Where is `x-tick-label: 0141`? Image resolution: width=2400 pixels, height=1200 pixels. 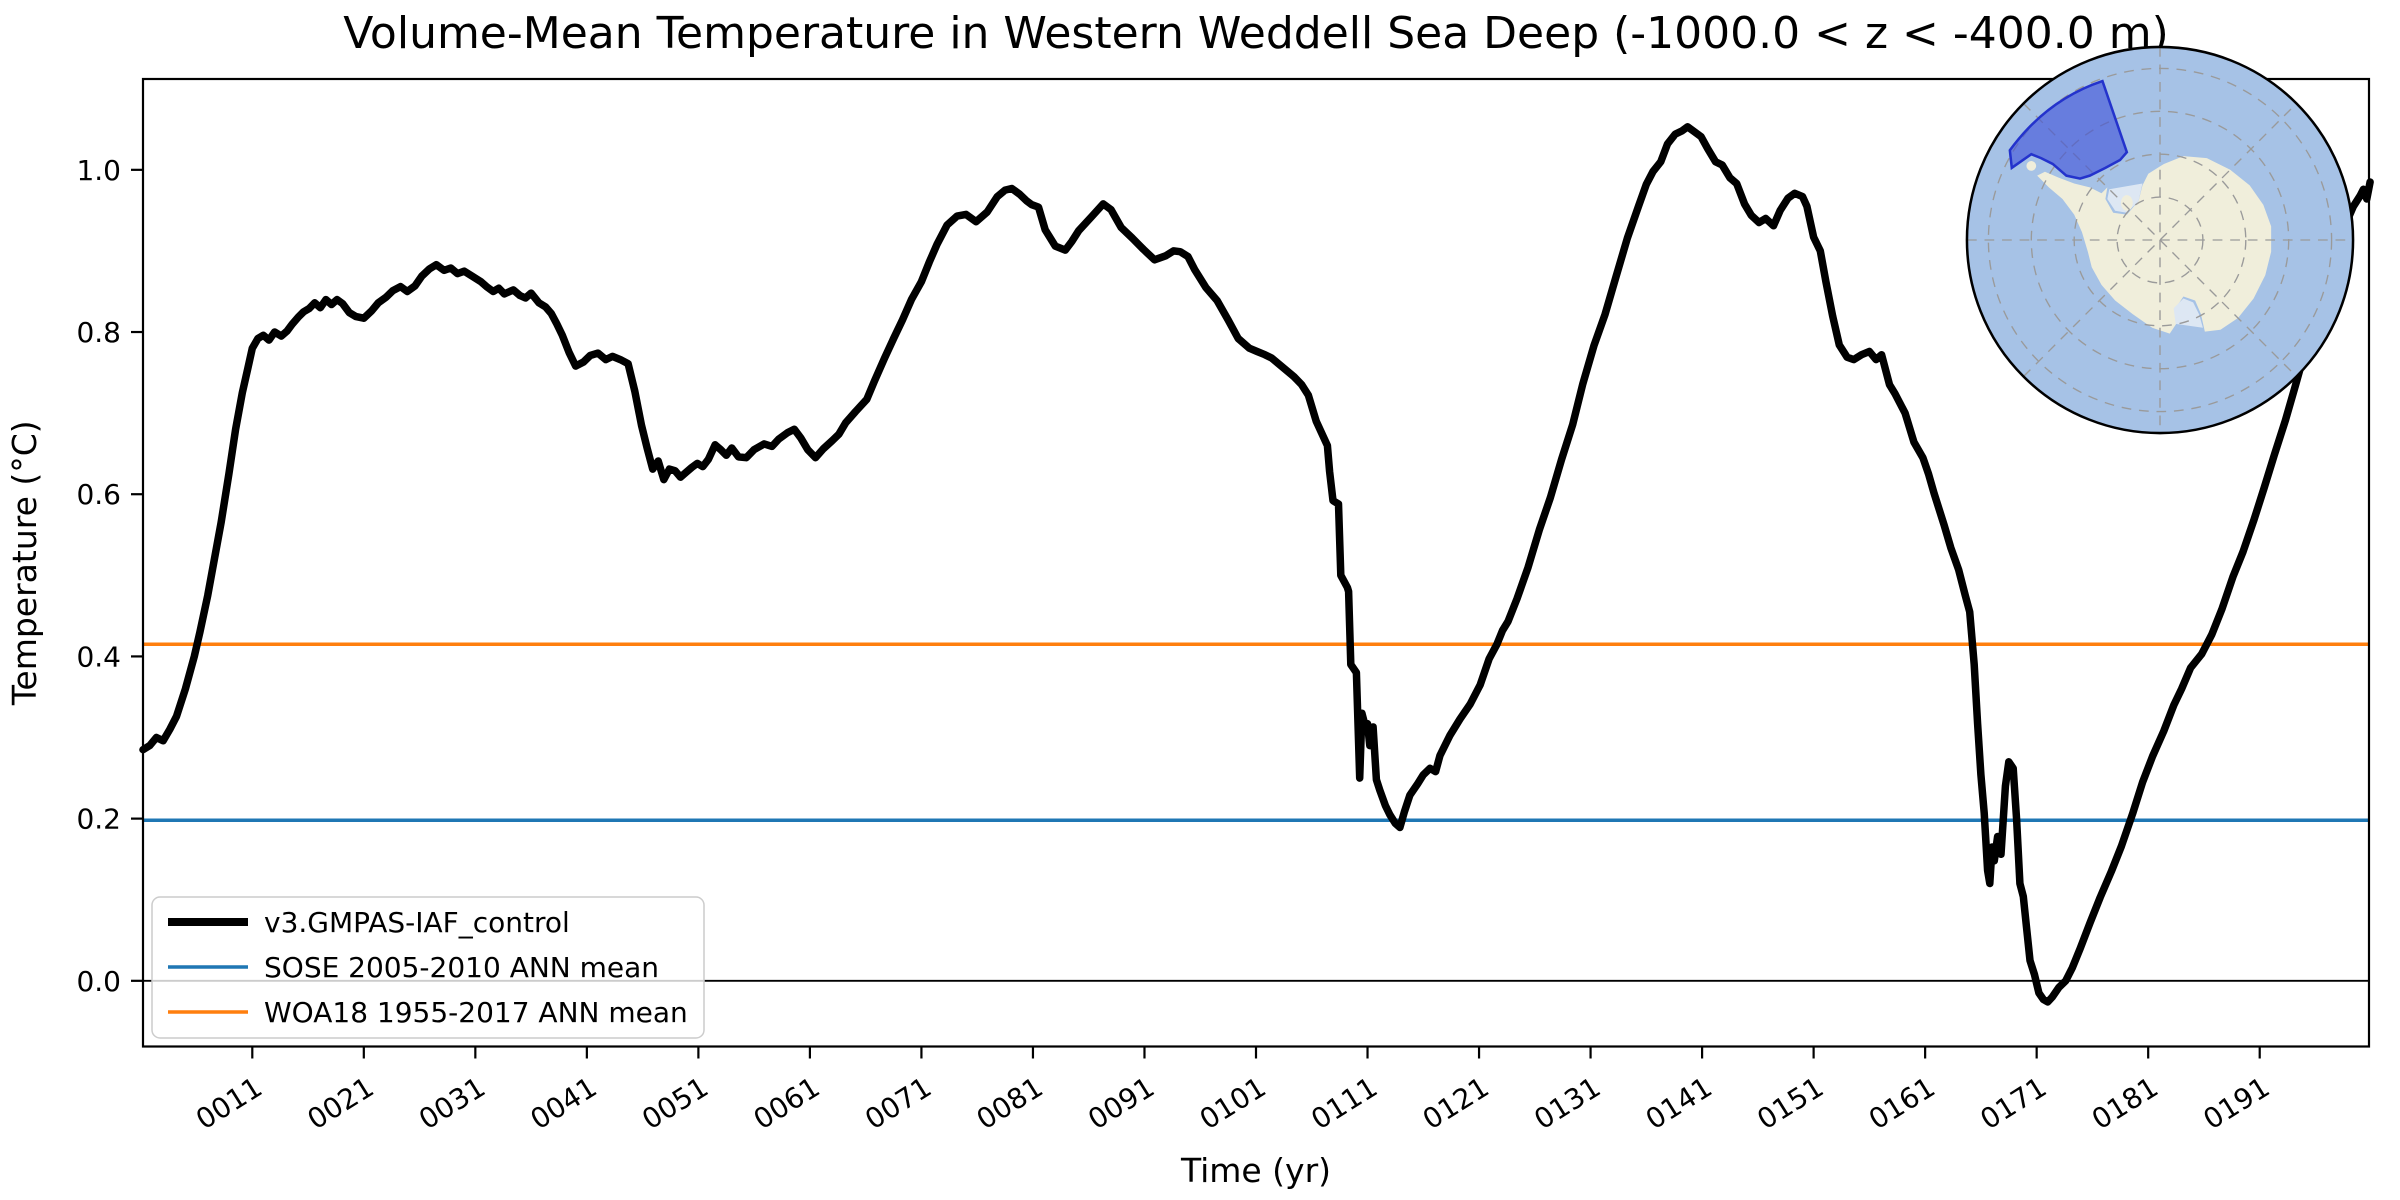
x-tick-label: 0141 is located at coordinates (1679, 1103).